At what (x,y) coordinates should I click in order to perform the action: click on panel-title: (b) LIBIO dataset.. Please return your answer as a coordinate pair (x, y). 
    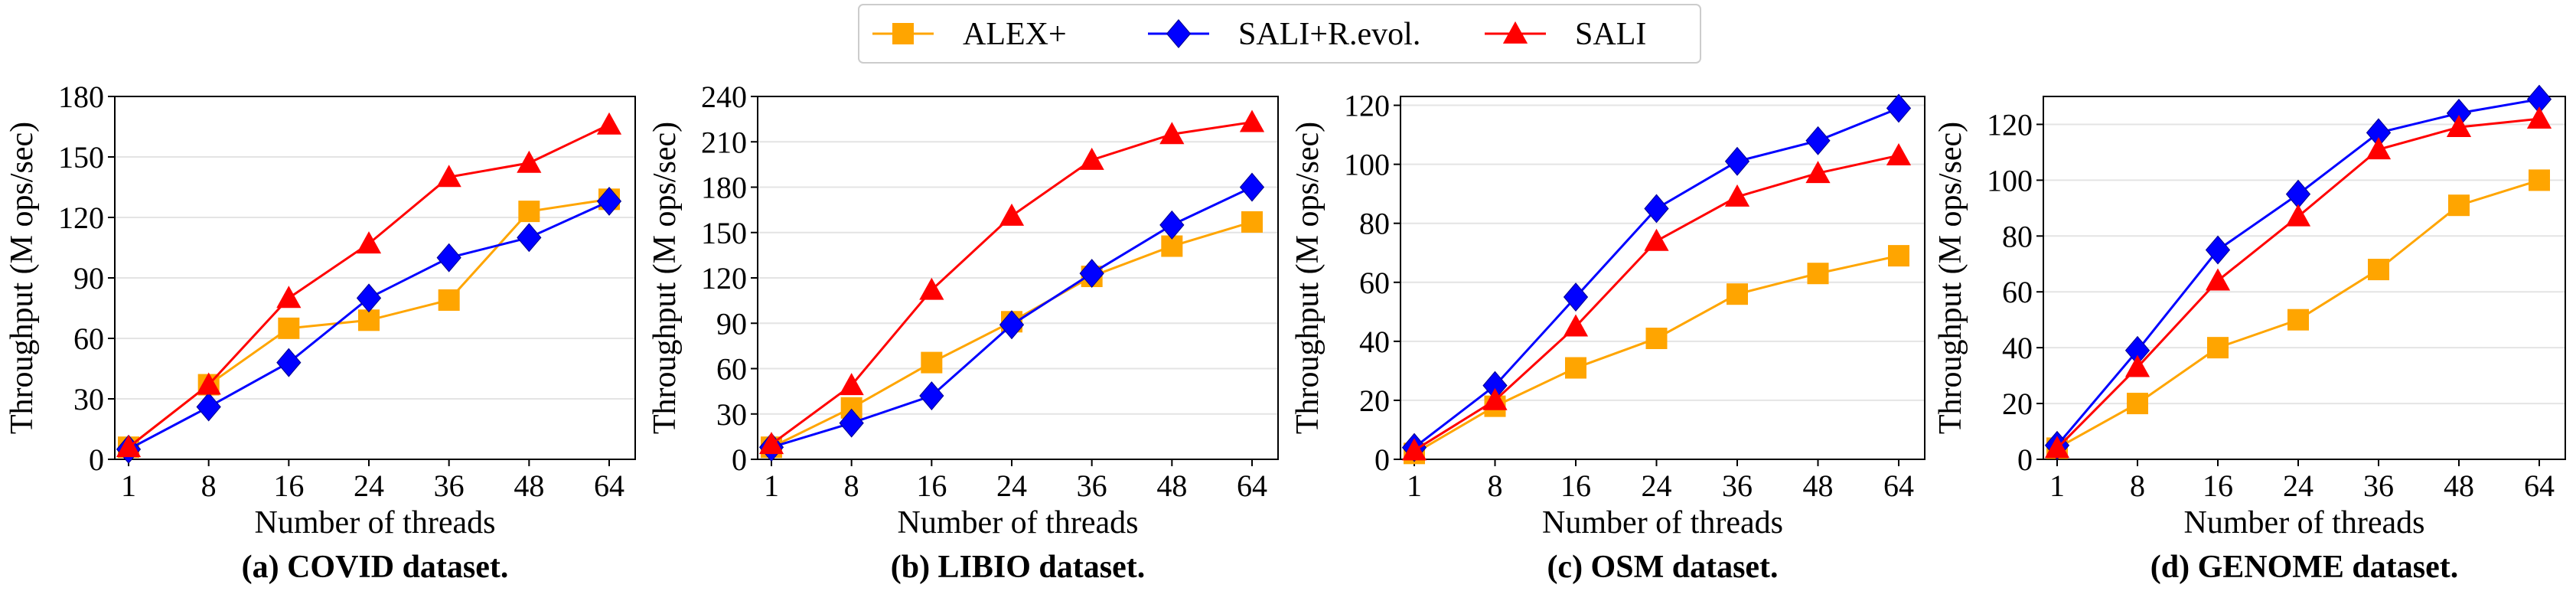
    Looking at the image, I should click on (1018, 568).